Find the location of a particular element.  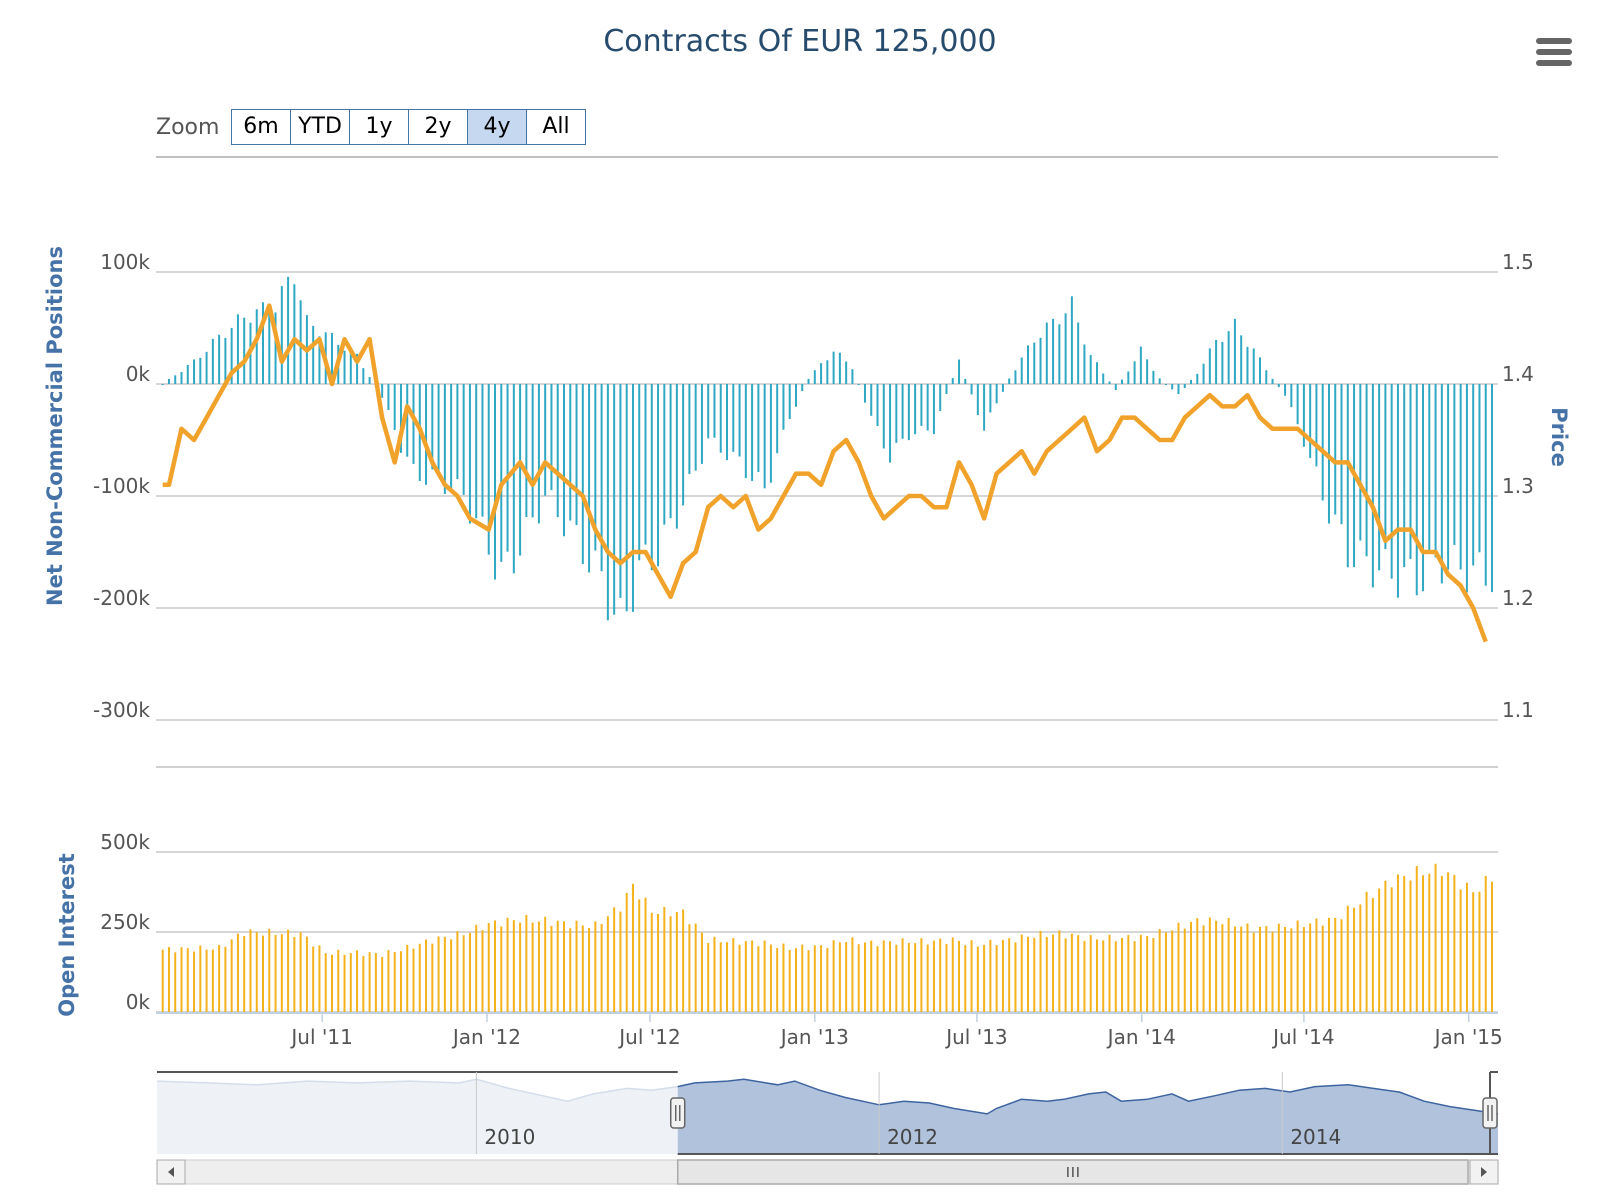

x-tick-label: Jul '12 is located at coordinates (648, 1037).